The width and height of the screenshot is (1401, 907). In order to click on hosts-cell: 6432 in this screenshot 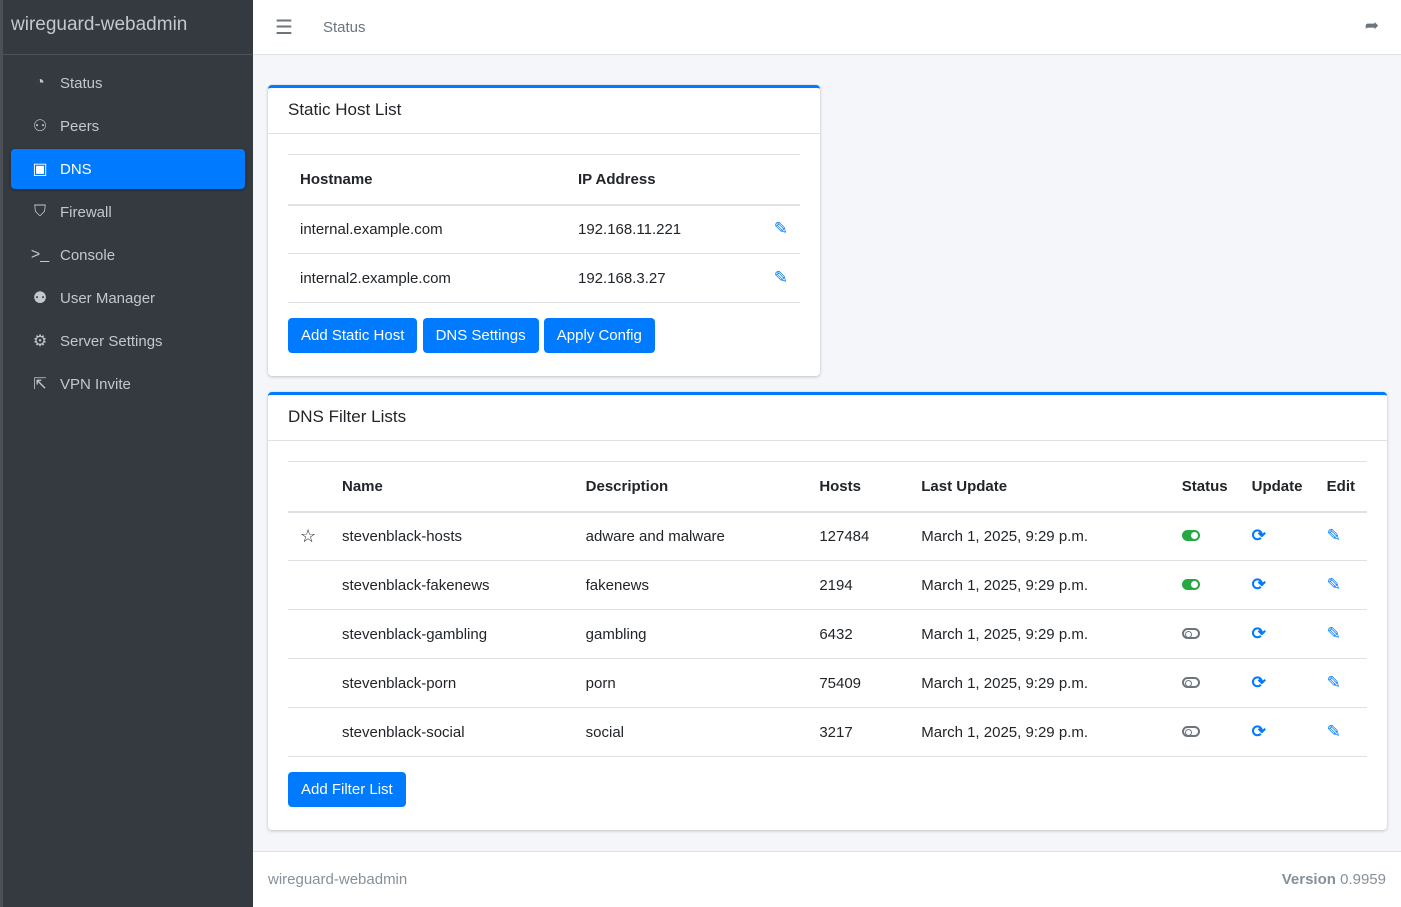, I will do `click(858, 634)`.